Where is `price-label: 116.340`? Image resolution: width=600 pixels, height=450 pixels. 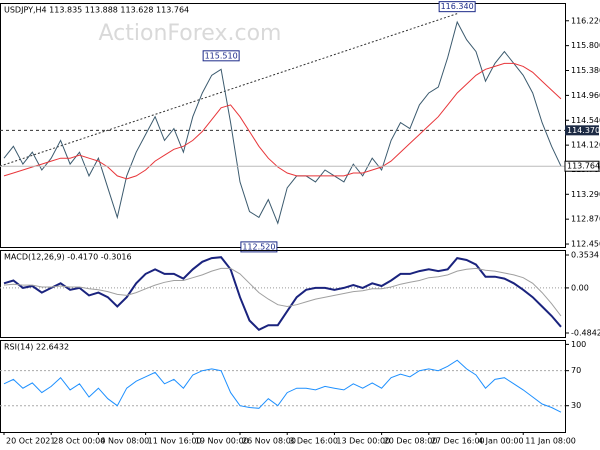
price-label: 116.340 is located at coordinates (457, 6).